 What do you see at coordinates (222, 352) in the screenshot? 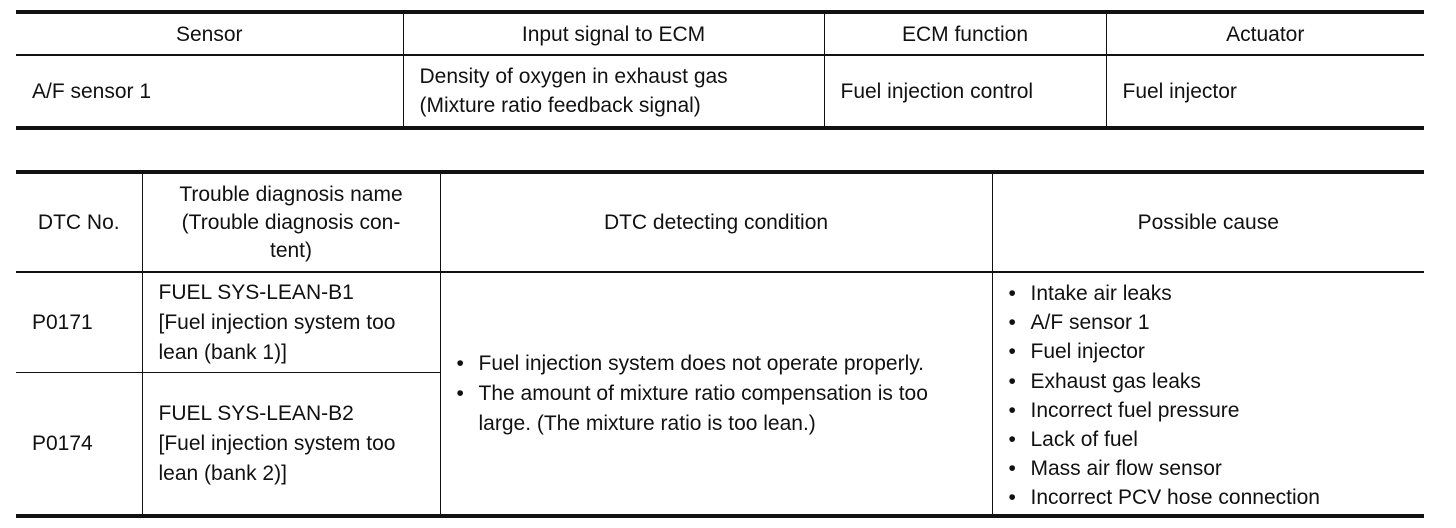
I see `name-line: lean (bank 1)]` at bounding box center [222, 352].